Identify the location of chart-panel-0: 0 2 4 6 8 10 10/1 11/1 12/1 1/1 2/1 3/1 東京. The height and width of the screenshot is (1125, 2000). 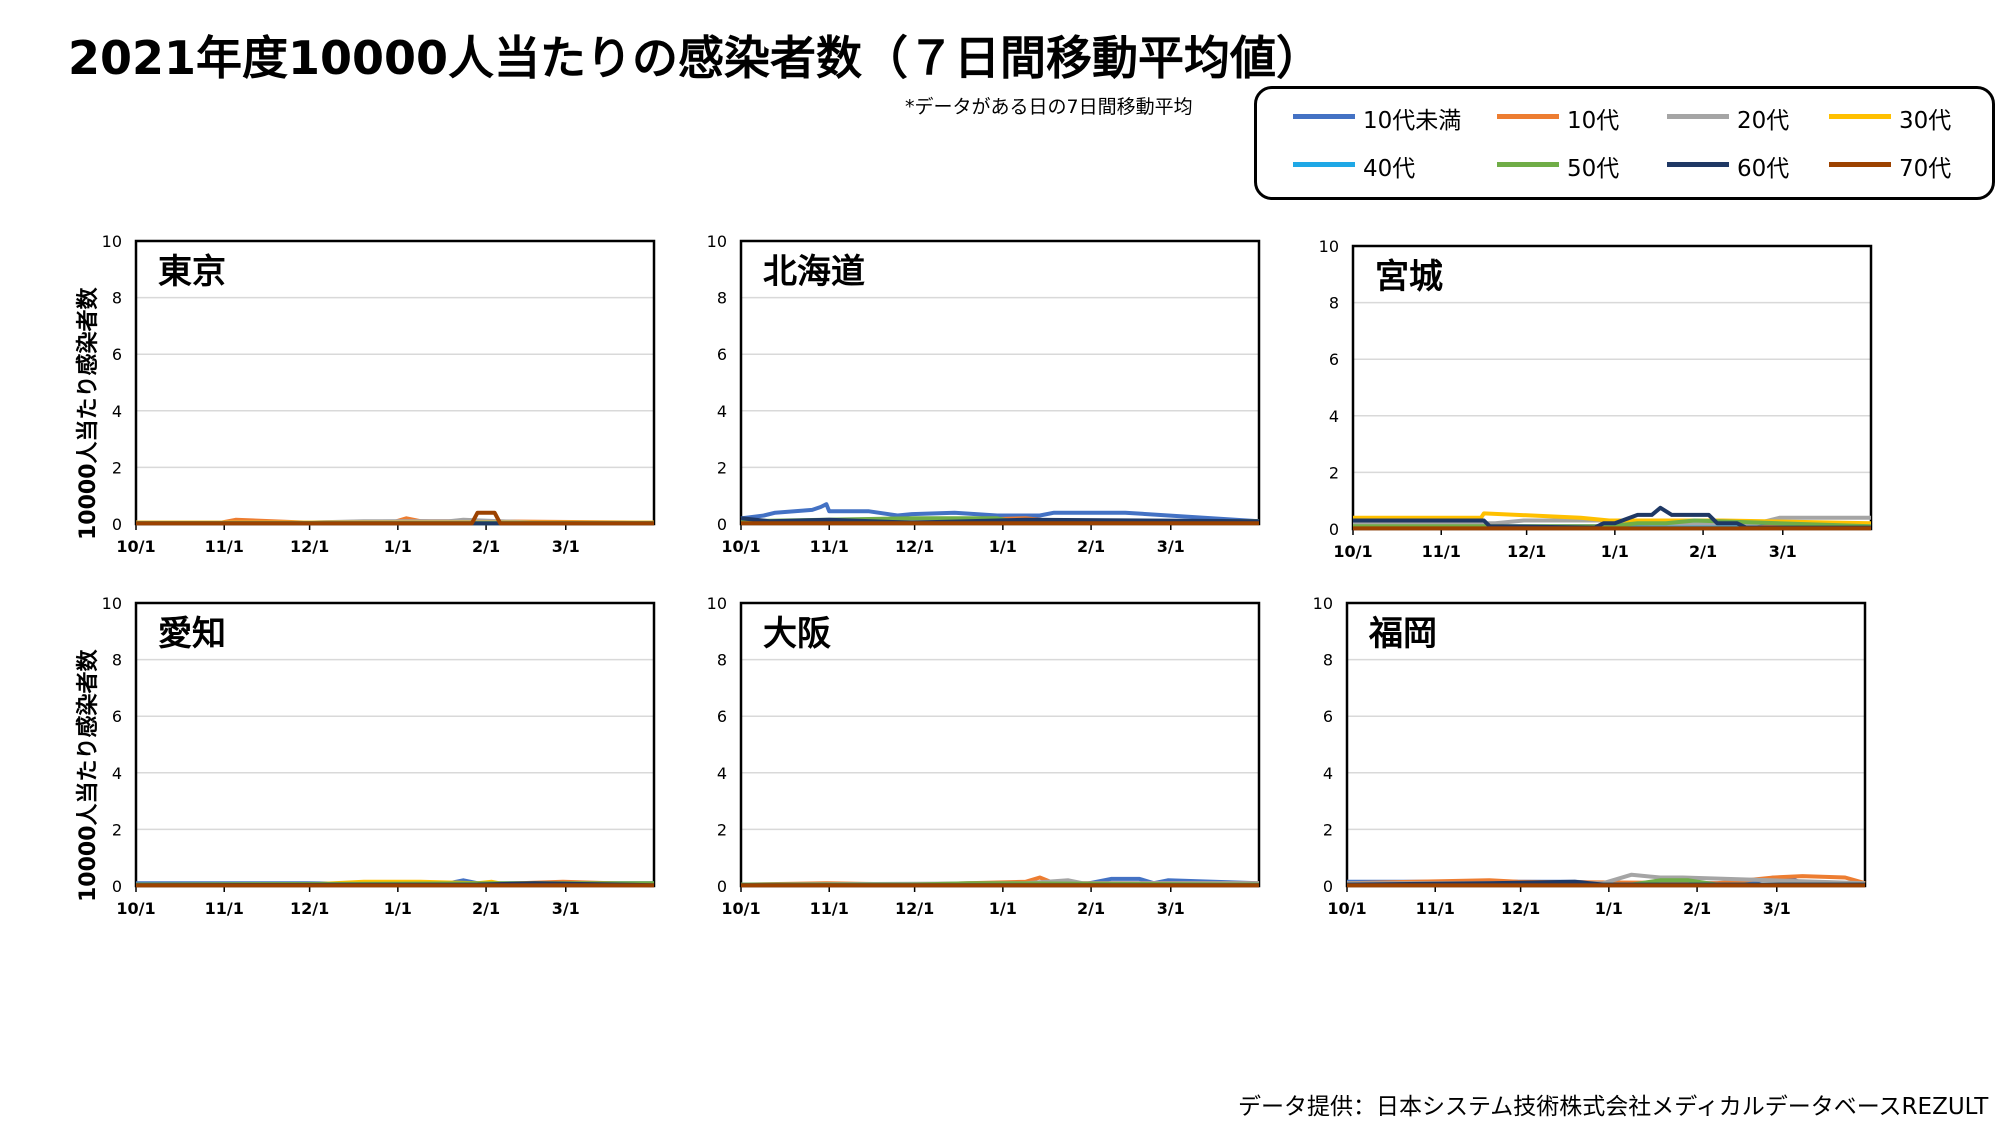
(379, 394).